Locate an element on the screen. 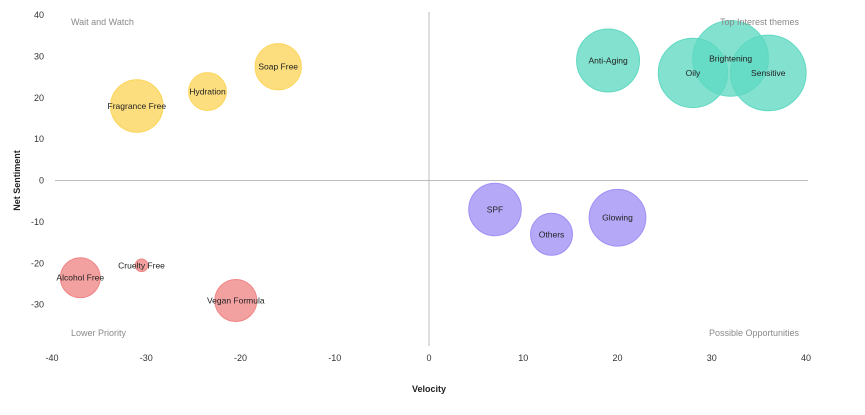  bubble-label: SPF is located at coordinates (495, 209).